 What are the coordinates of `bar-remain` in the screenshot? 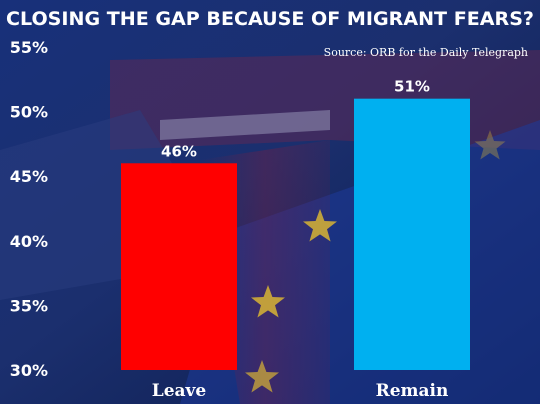 It's located at (412, 234).